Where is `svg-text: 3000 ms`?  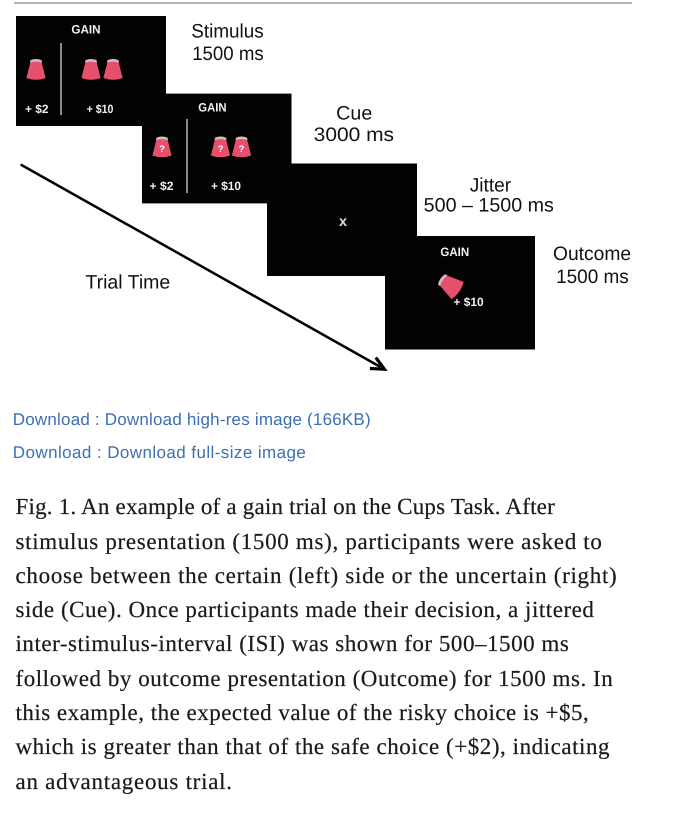 svg-text: 3000 ms is located at coordinates (354, 135).